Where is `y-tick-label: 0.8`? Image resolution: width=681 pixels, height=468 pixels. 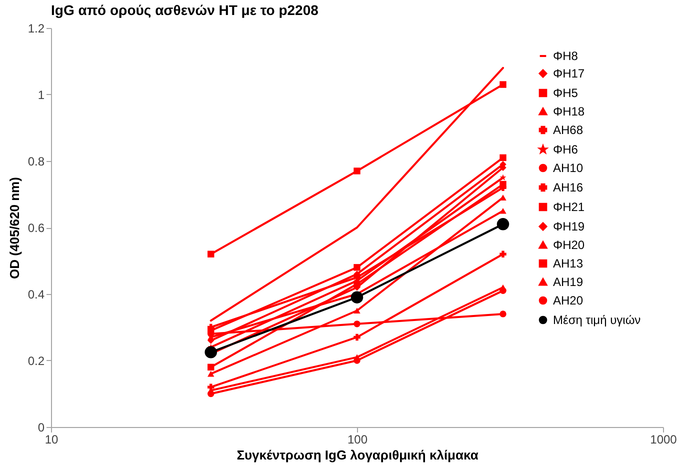 y-tick-label: 0.8 is located at coordinates (36, 161).